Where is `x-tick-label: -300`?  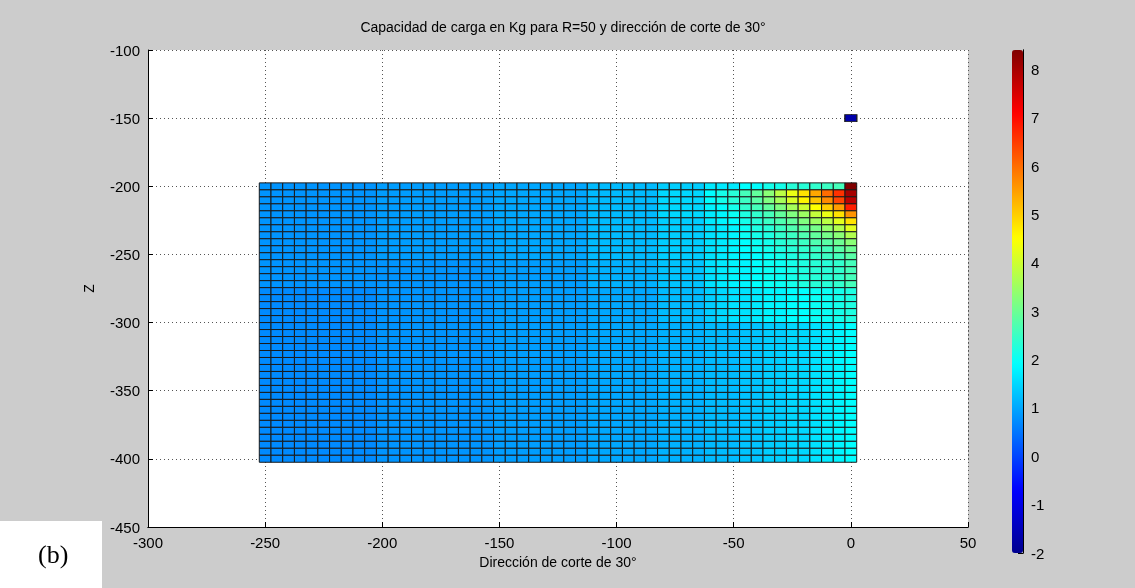
x-tick-label: -300 is located at coordinates (148, 542).